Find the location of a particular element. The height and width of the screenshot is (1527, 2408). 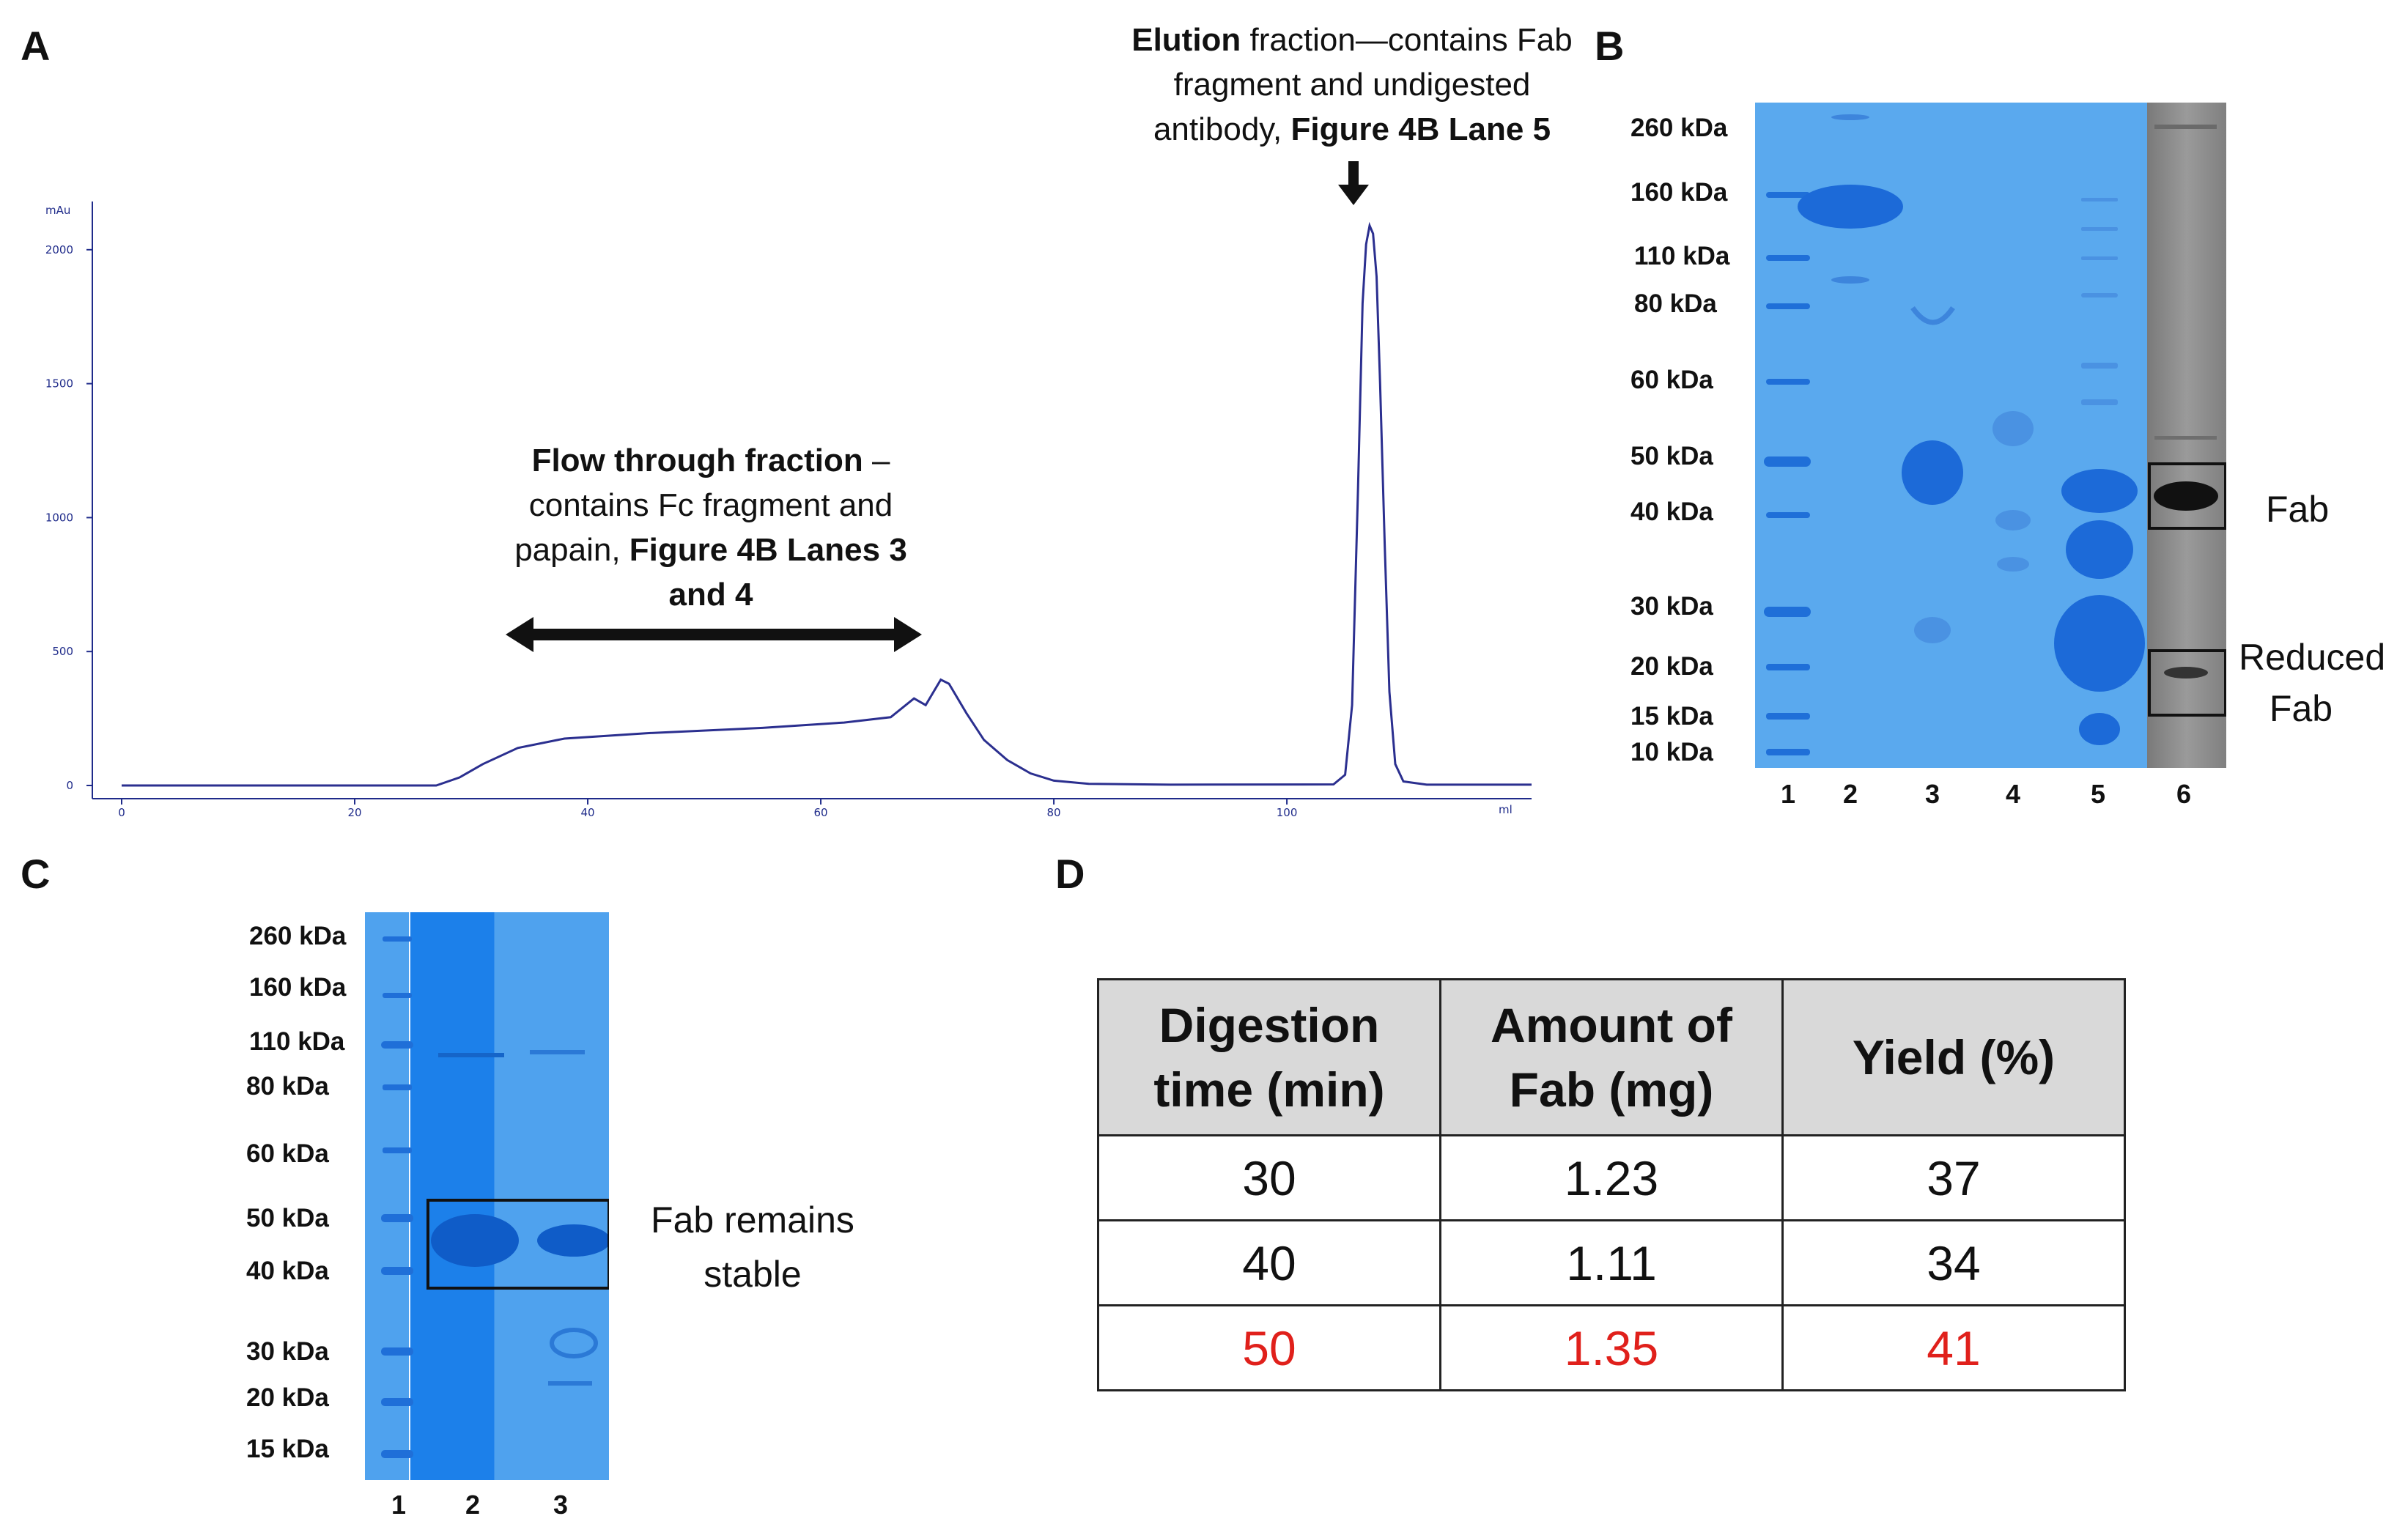

gel-c-lane-number: 2 is located at coordinates (473, 1505).